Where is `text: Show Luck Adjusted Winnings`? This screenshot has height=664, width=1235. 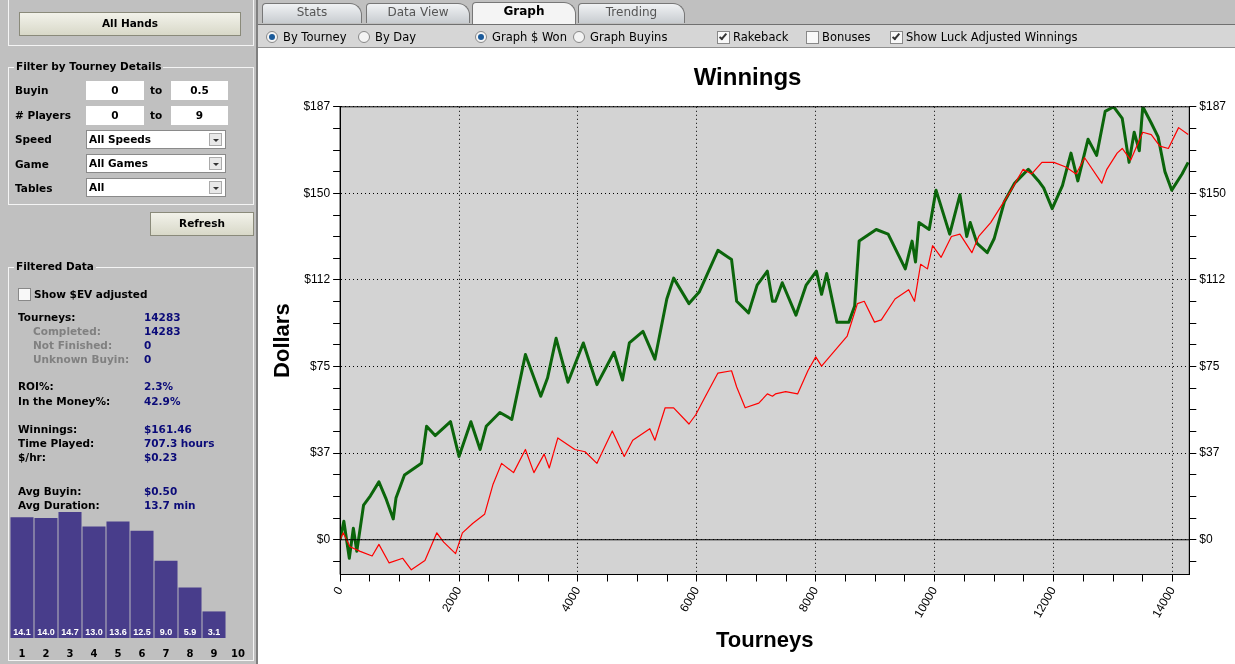
text: Show Luck Adjusted Winnings is located at coordinates (992, 37).